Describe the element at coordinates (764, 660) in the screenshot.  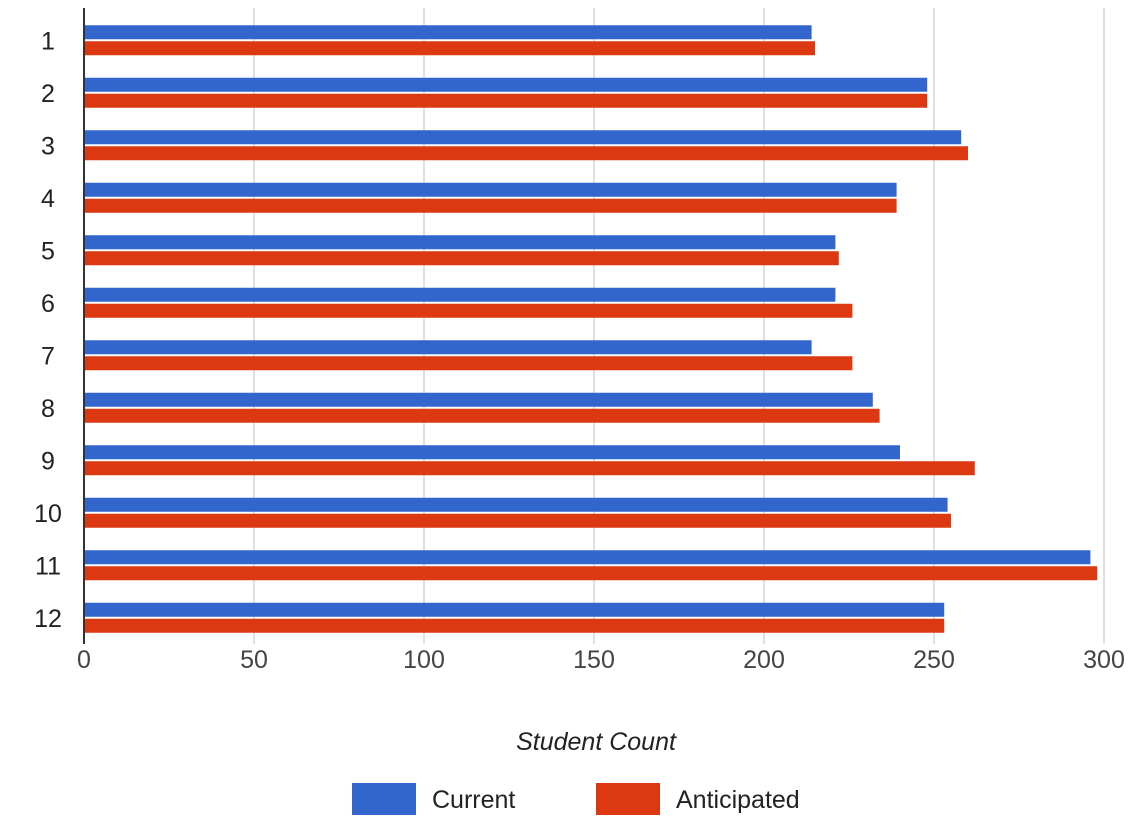
I see `x-tick-label: 200` at that location.